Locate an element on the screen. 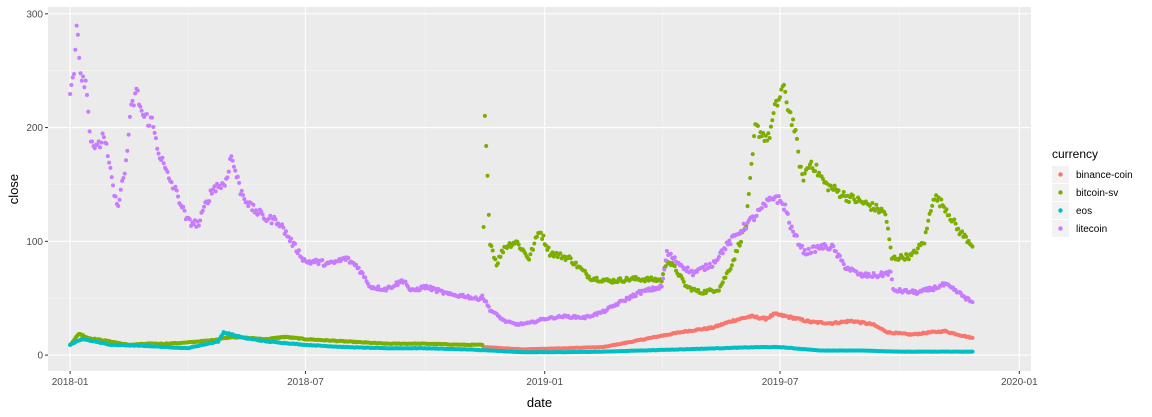 The width and height of the screenshot is (1152, 417). y-axis-title: close is located at coordinates (13, 189).